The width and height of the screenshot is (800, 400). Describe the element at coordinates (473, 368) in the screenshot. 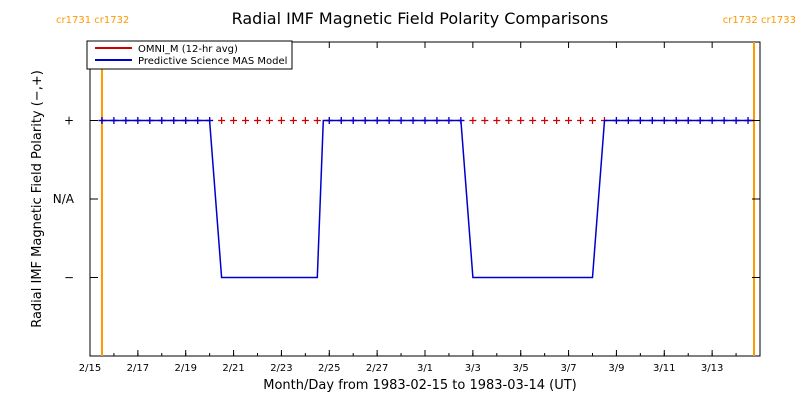

I see `x-tick-label: 3/3` at that location.